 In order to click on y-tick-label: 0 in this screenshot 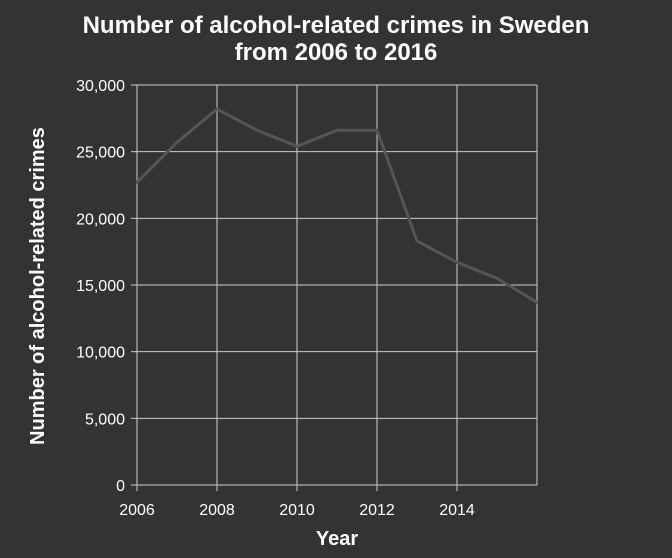, I will do `click(120, 486)`.